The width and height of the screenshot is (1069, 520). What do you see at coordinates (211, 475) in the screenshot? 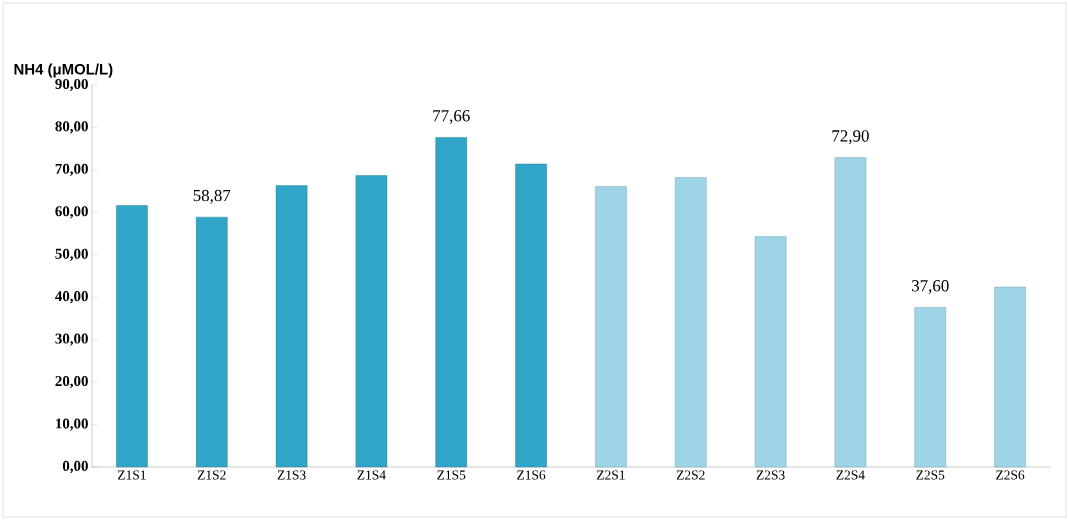
I see `x-tick-label: Z1S2` at bounding box center [211, 475].